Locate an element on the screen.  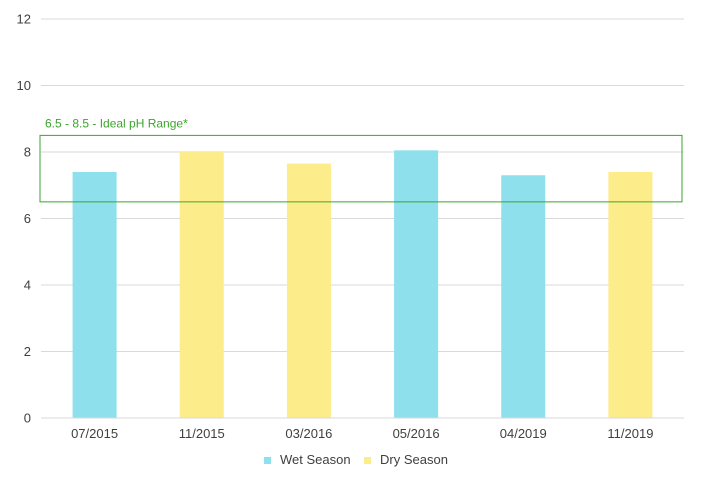
y-tick-label: 2 is located at coordinates (27, 351).